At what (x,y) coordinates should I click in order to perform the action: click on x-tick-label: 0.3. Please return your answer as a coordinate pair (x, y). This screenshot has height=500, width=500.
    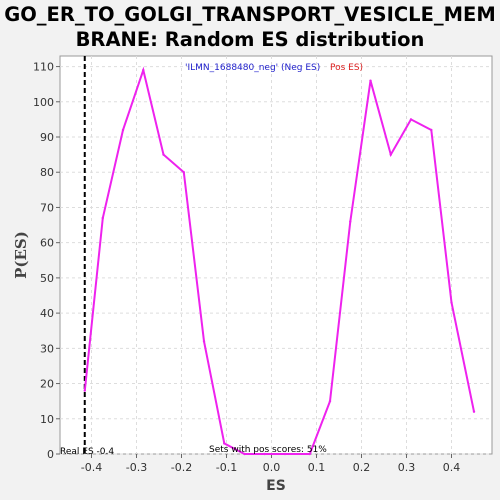
    Looking at the image, I should click on (407, 467).